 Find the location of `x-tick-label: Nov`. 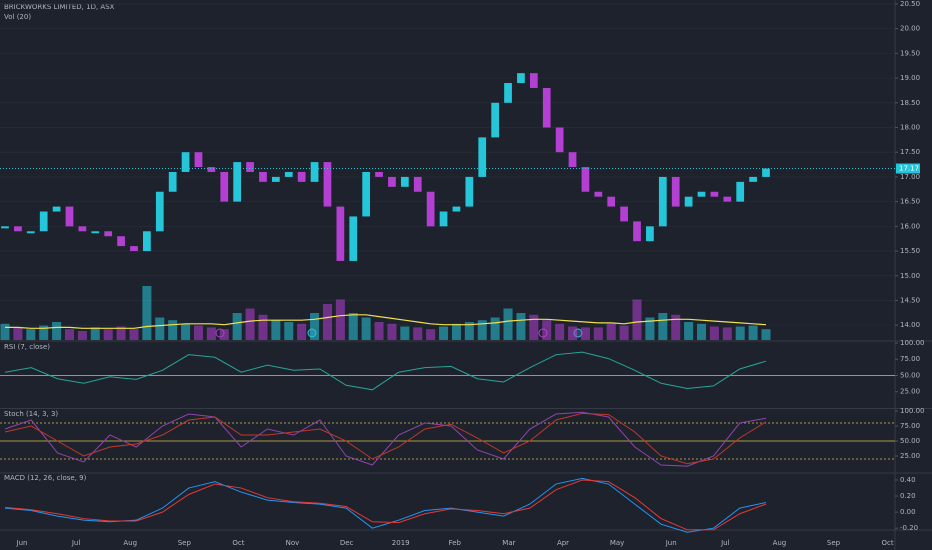

x-tick-label: Nov is located at coordinates (293, 543).